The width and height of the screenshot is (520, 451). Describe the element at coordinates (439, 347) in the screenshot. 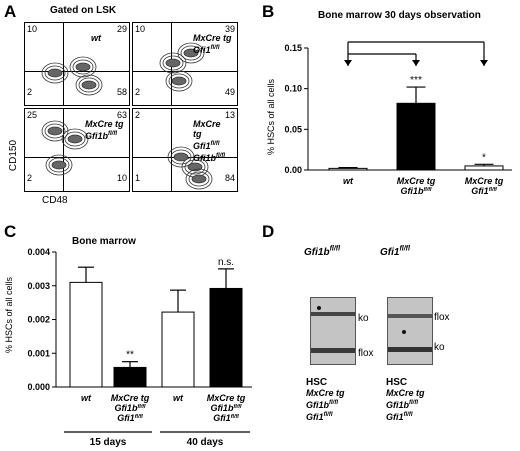

I see `lane2-bottom-label: ko` at that location.